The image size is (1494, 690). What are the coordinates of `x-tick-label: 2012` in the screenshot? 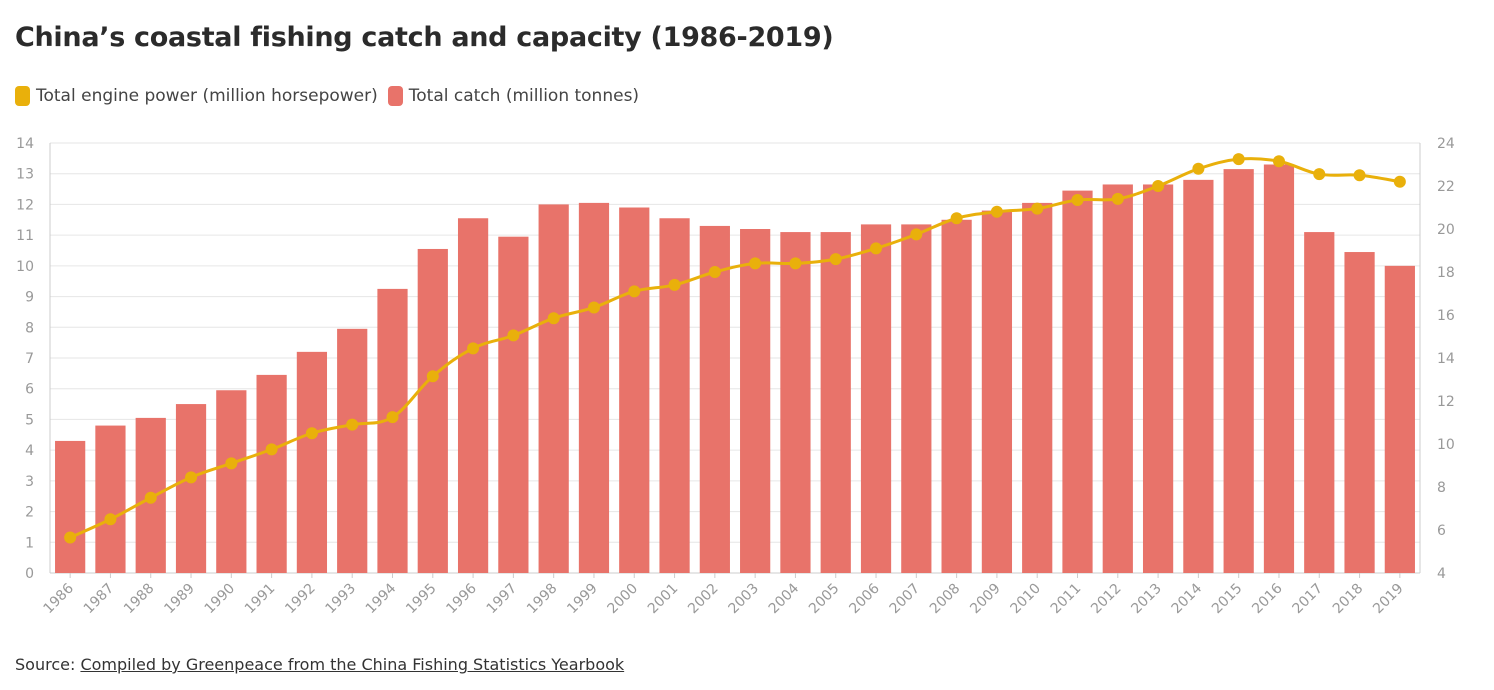 It's located at (1106, 599).